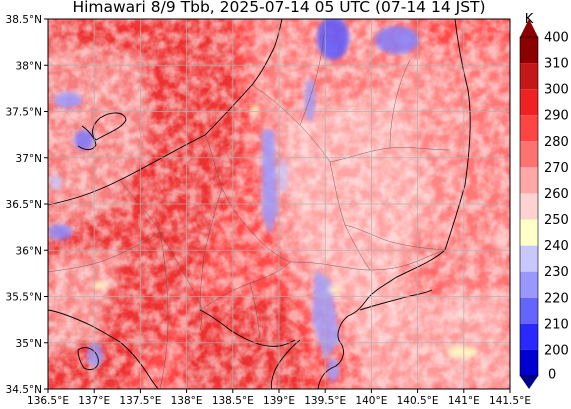 This screenshot has width=571, height=409. I want to click on x-tick-label: 138.5°E, so click(233, 401).